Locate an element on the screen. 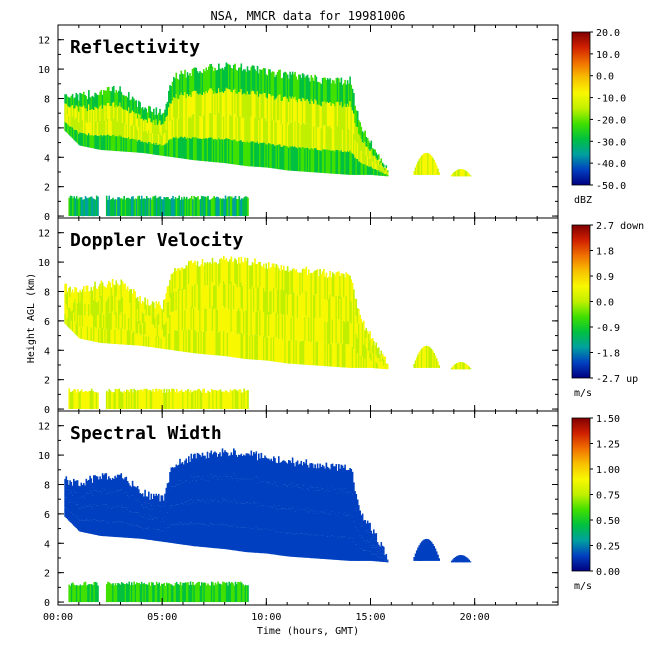  y-tick-label: 6 is located at coordinates (47, 129).